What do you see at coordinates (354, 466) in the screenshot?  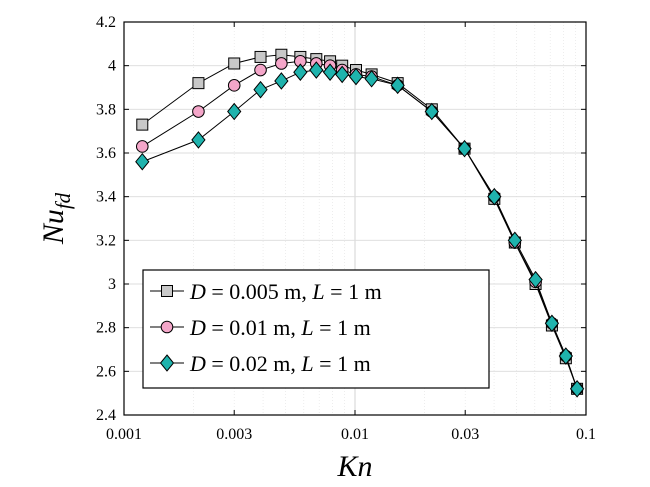 I see `x-axis-title: Kn` at bounding box center [354, 466].